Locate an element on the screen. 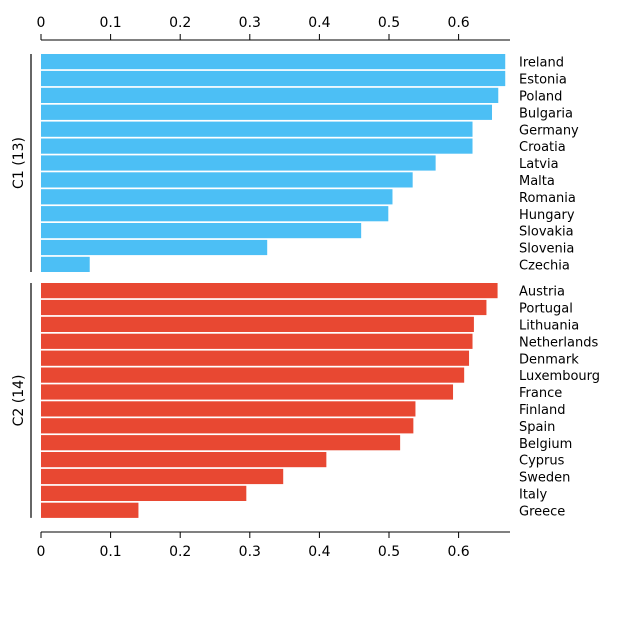  top-axis-tick-label: 0.4 is located at coordinates (319, 23).